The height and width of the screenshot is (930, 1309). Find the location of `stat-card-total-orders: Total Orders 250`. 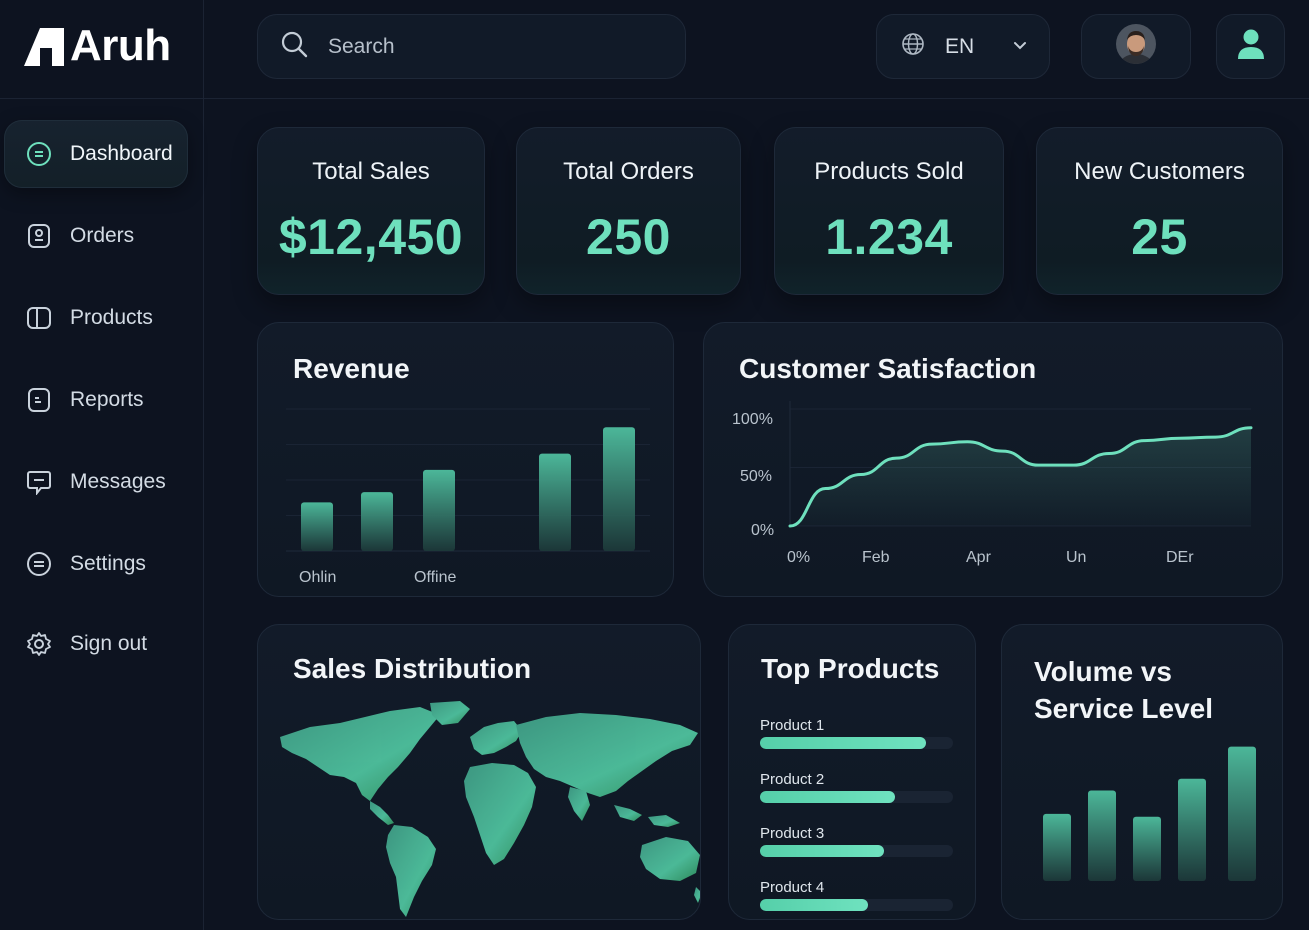

stat-card-total-orders: Total Orders 250 is located at coordinates (628, 211).